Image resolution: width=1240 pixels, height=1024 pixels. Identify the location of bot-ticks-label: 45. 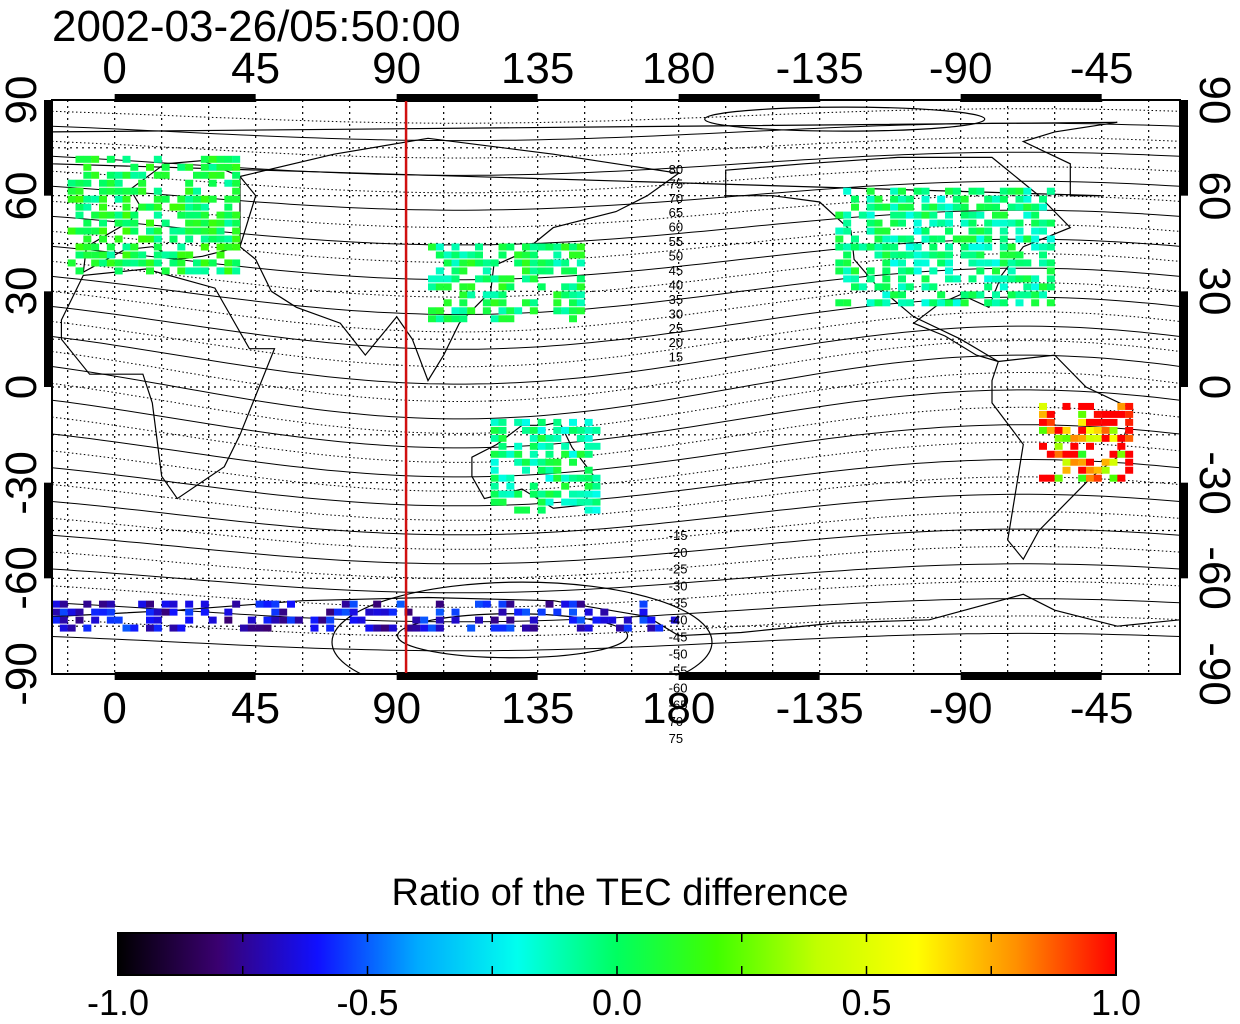
(256, 708).